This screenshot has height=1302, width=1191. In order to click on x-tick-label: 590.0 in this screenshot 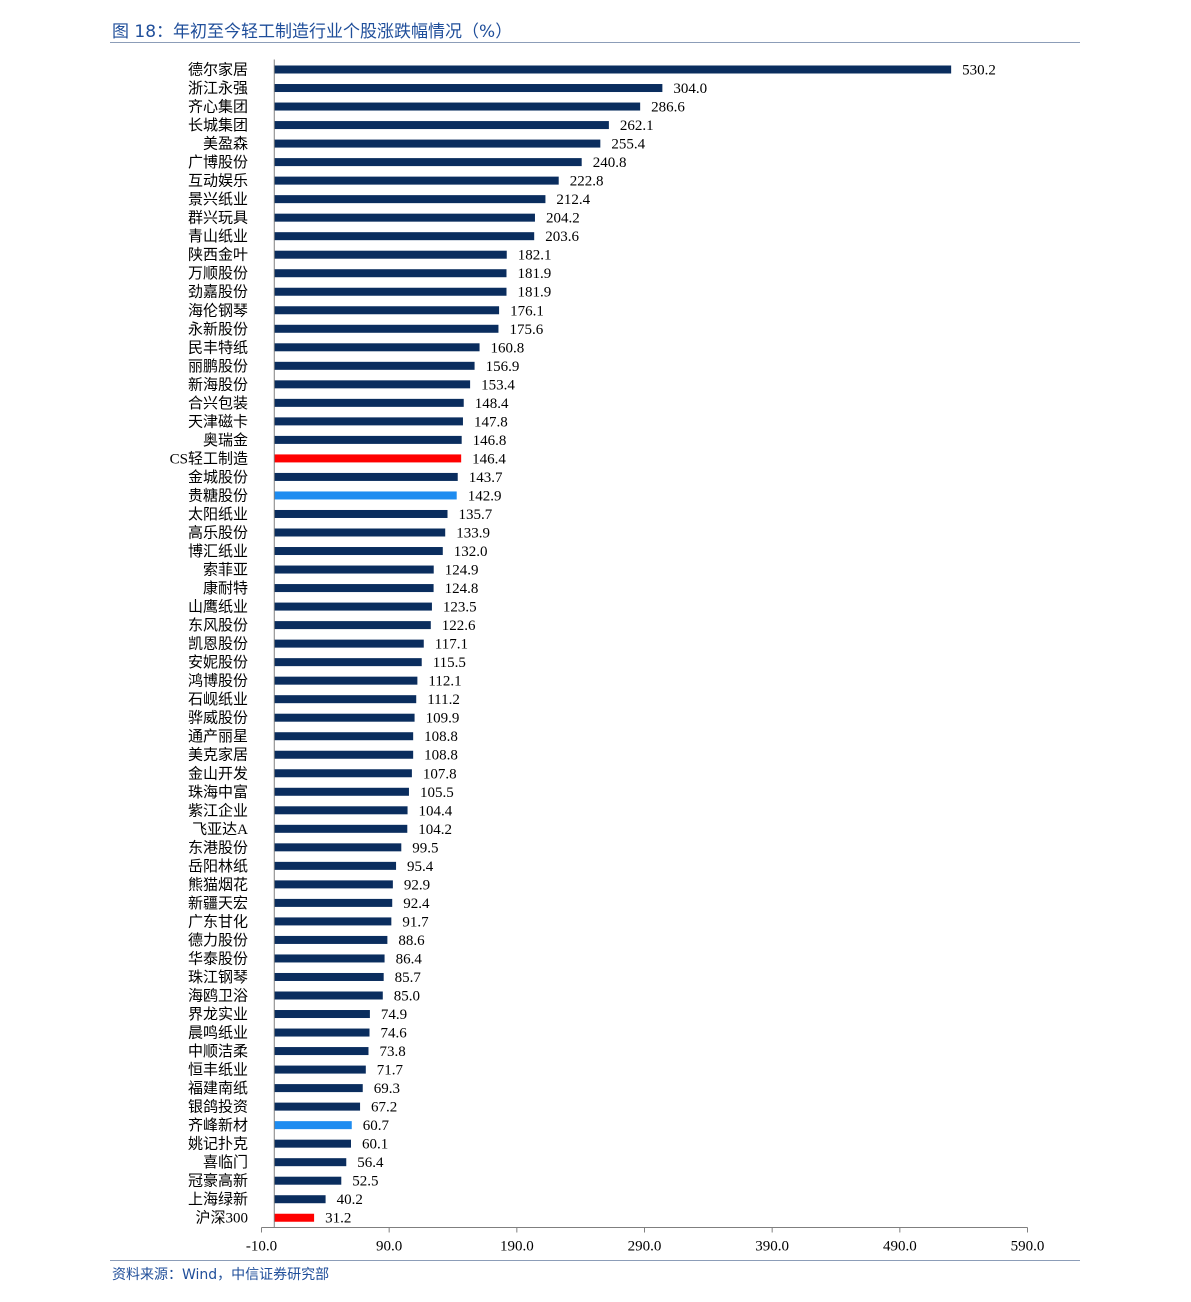, I will do `click(1028, 1247)`.